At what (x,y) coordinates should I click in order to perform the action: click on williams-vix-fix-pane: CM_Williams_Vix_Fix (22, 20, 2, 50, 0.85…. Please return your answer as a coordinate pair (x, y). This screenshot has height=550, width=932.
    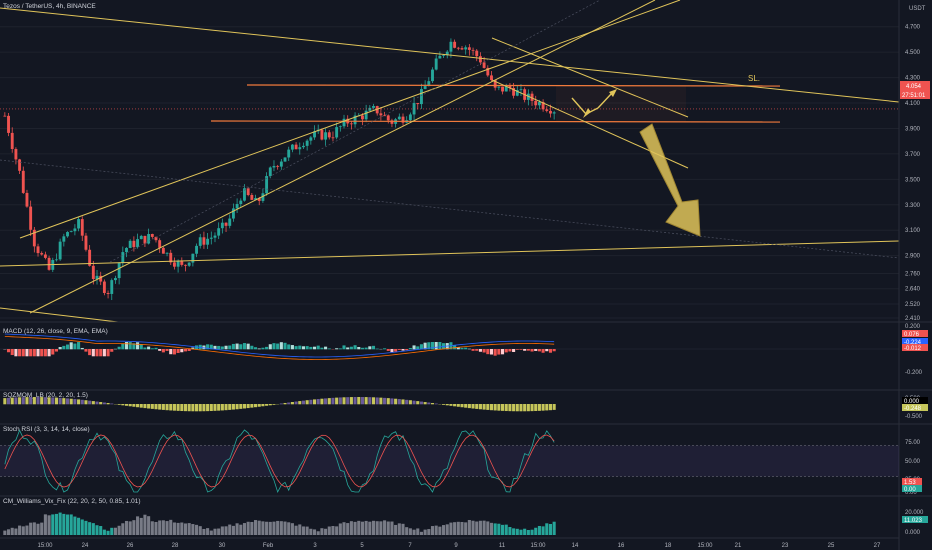
    Looking at the image, I should click on (465, 517).